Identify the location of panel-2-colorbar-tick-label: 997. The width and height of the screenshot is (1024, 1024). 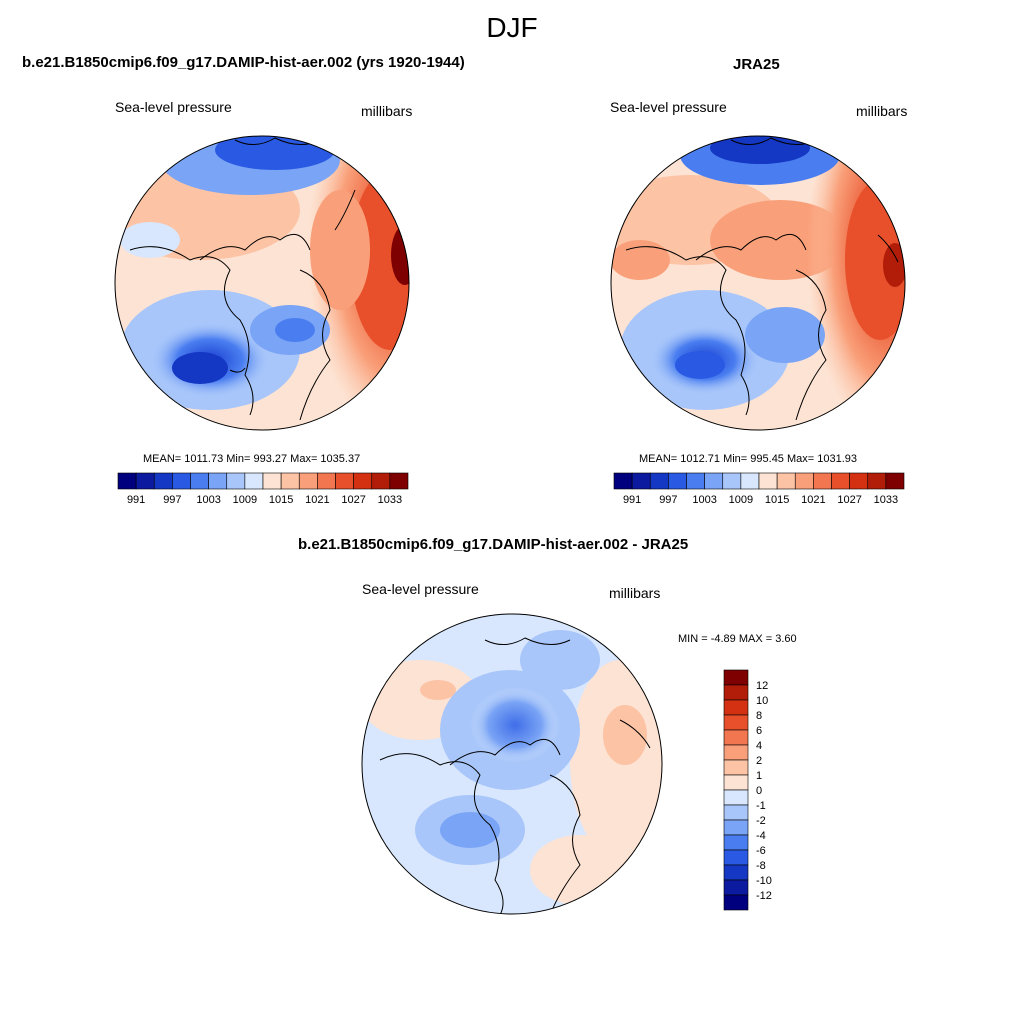
(668, 500).